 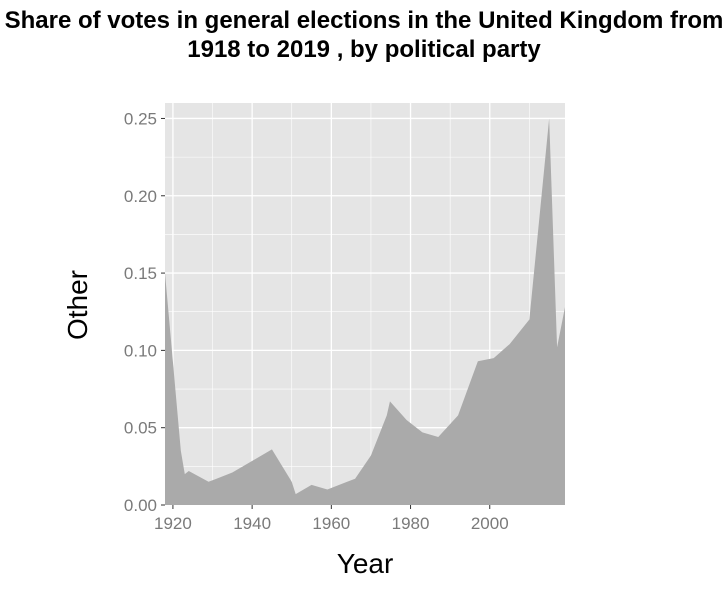 What do you see at coordinates (140, 428) in the screenshot?
I see `y-tick-label: 0.05` at bounding box center [140, 428].